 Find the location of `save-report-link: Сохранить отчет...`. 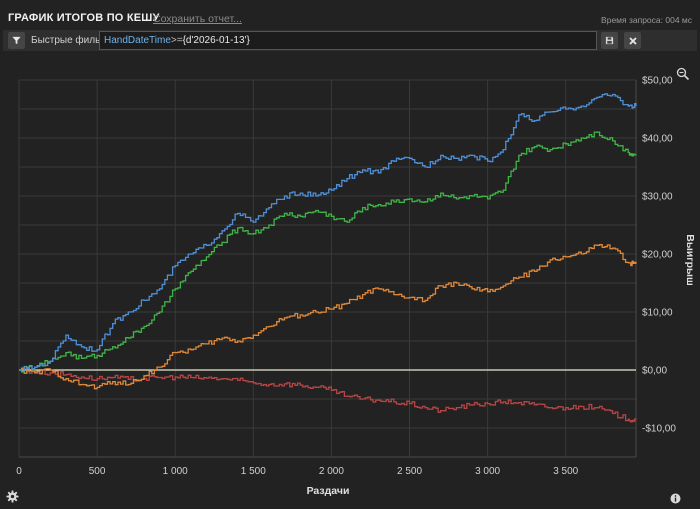

save-report-link: Сохранить отчет... is located at coordinates (197, 19).